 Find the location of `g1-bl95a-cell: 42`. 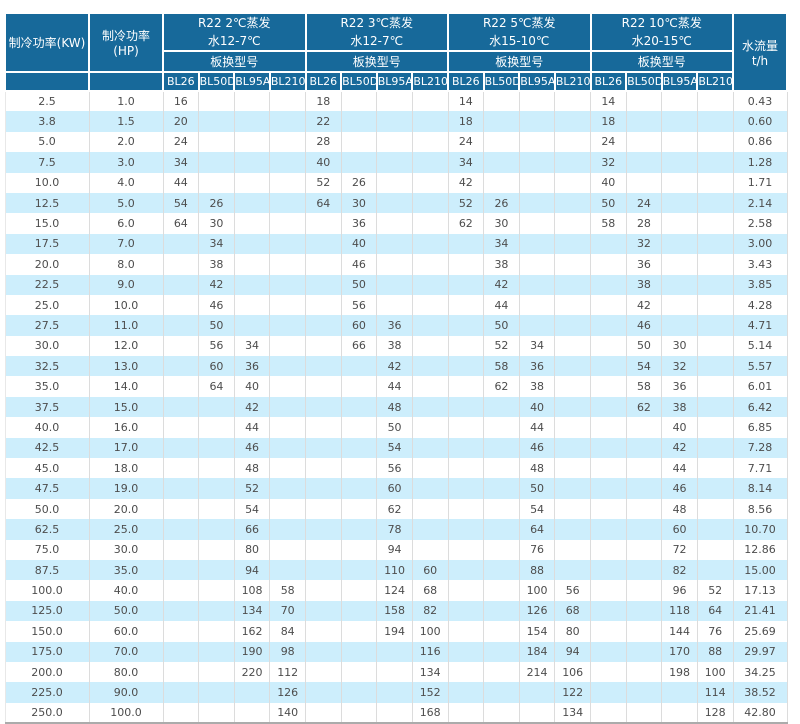

g1-bl95a-cell: 42 is located at coordinates (252, 407).